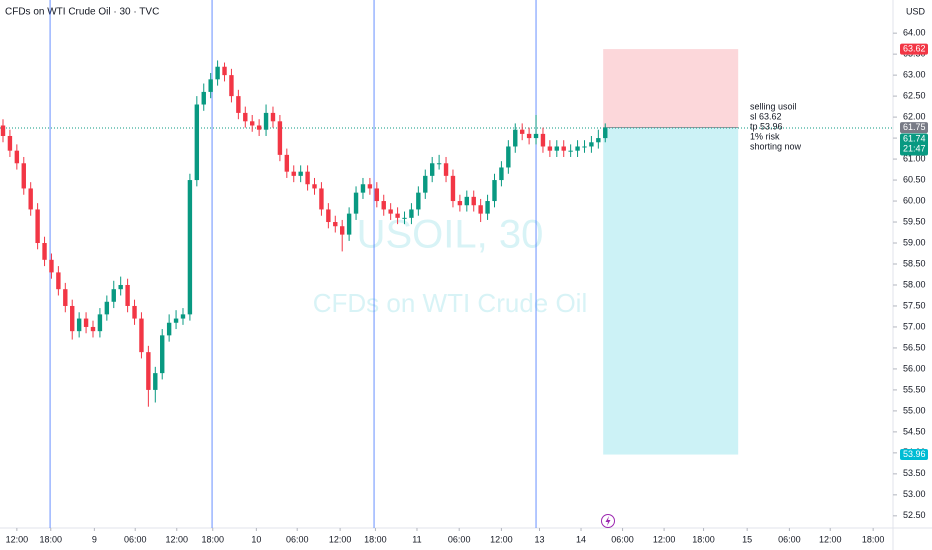  Describe the element at coordinates (914, 305) in the screenshot. I see `y-tick-label: 57.50` at that location.